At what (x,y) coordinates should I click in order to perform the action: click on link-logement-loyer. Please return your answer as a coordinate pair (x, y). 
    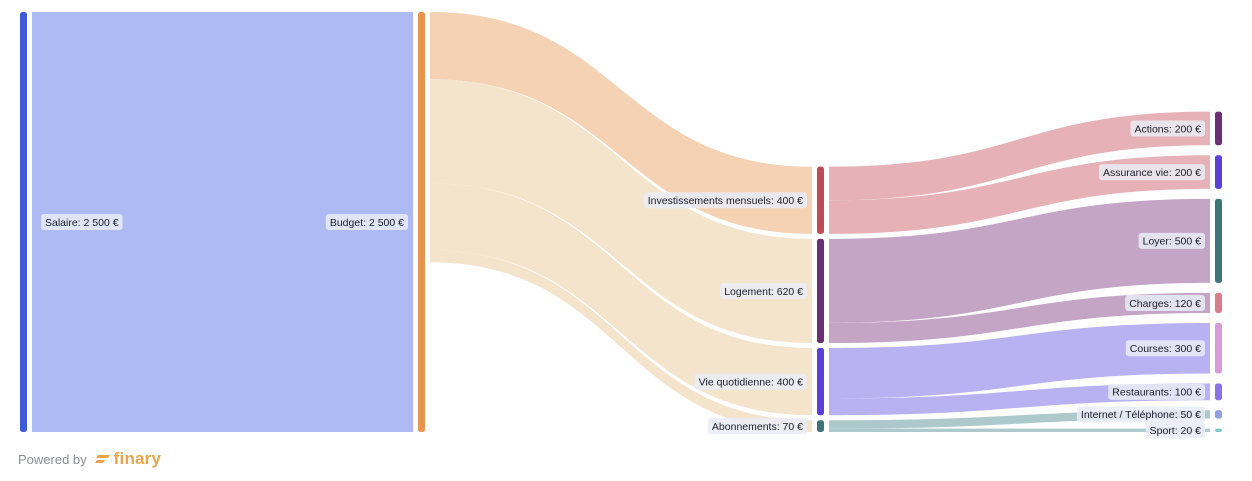
    Looking at the image, I should click on (1019, 260).